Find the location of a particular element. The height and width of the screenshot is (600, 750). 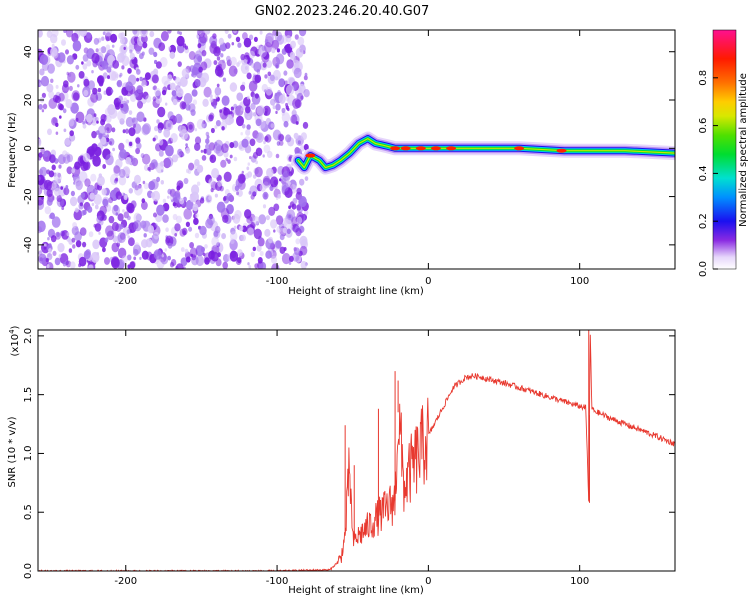

snr-y-label: SNR (10 * v/v) is located at coordinates (12, 451).